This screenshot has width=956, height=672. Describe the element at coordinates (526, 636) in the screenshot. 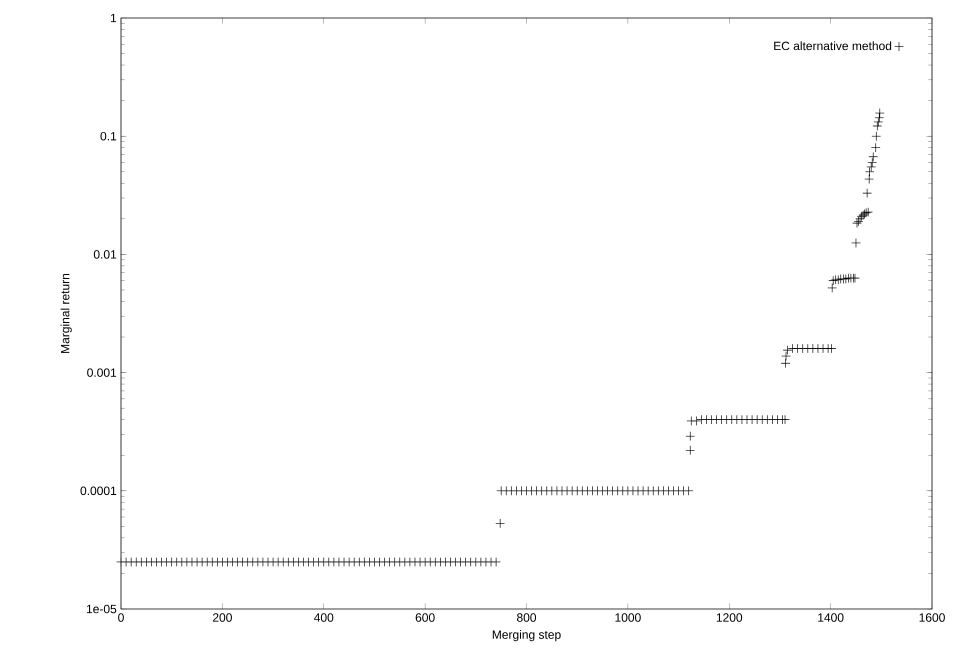

I see `x-axis-title: Merging step` at that location.